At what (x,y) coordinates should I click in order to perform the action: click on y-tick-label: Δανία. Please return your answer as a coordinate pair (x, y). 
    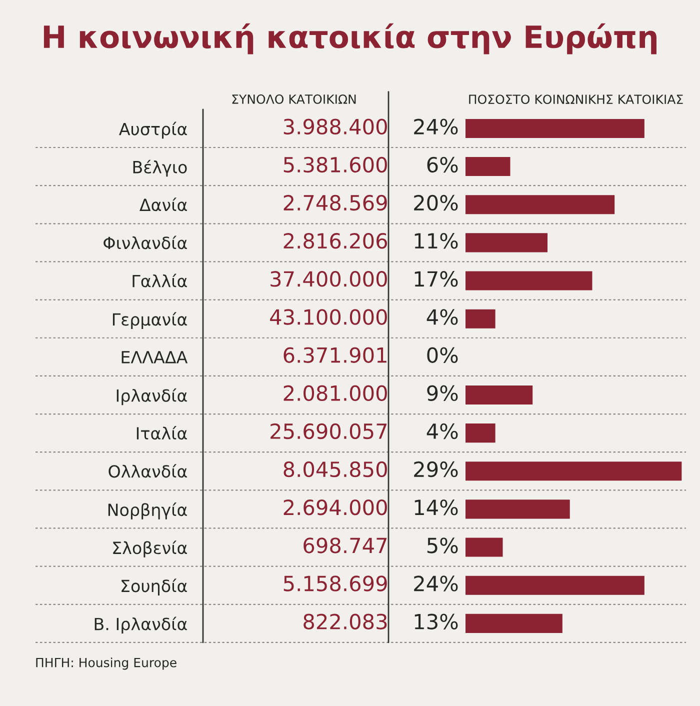
    Looking at the image, I should click on (163, 205).